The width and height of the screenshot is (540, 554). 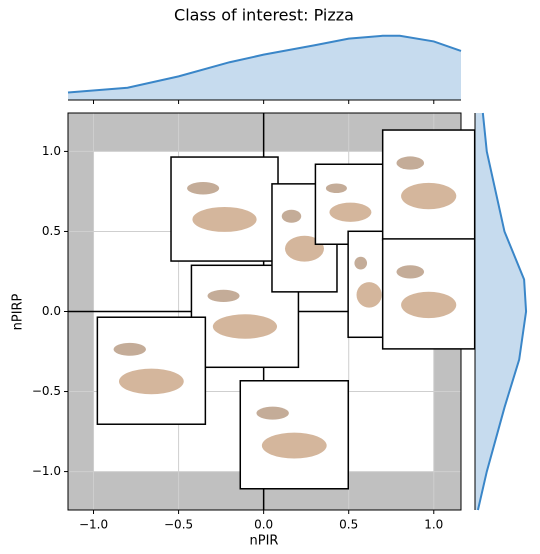 I want to click on top-kde-area, so click(x=264, y=67).